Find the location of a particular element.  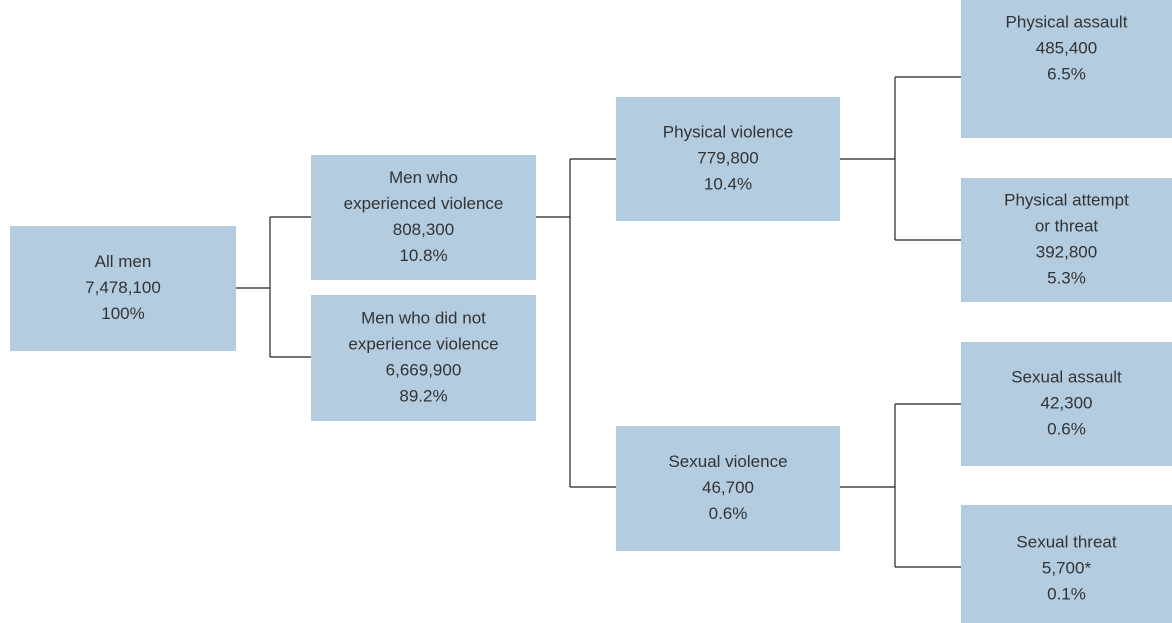

node-text: 6.5% is located at coordinates (1066, 73).